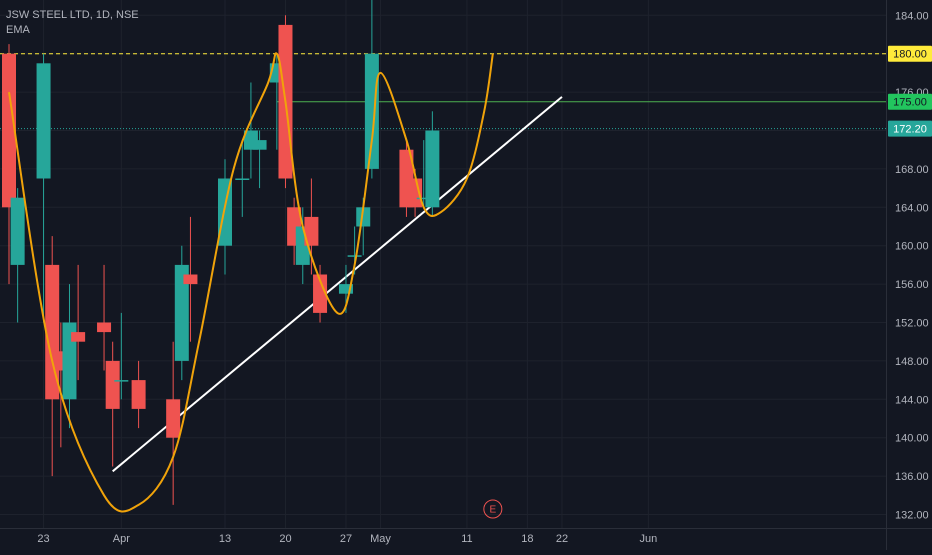 This screenshot has height=555, width=932. What do you see at coordinates (912, 439) in the screenshot?
I see `y-tick-label: 140.00` at bounding box center [912, 439].